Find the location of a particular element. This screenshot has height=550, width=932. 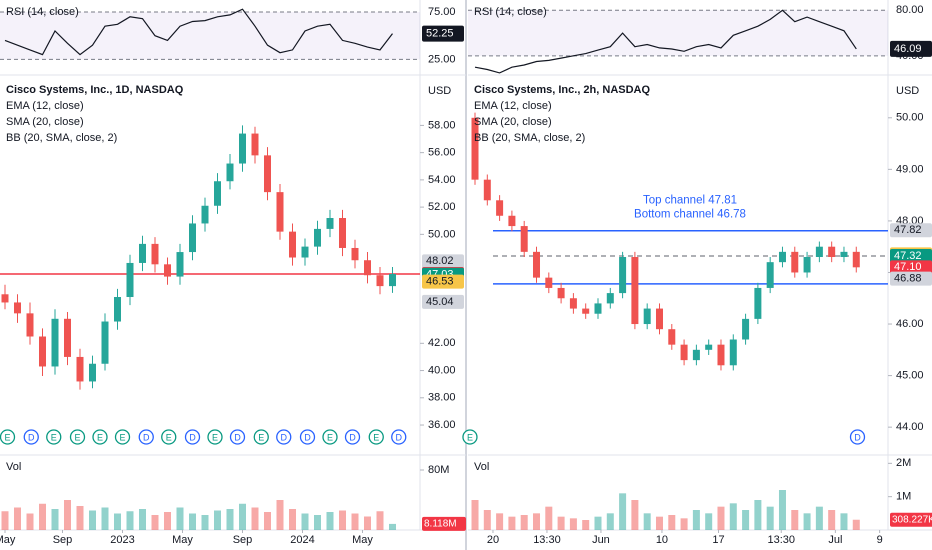

y-tick-label: 36.00 is located at coordinates (442, 425).